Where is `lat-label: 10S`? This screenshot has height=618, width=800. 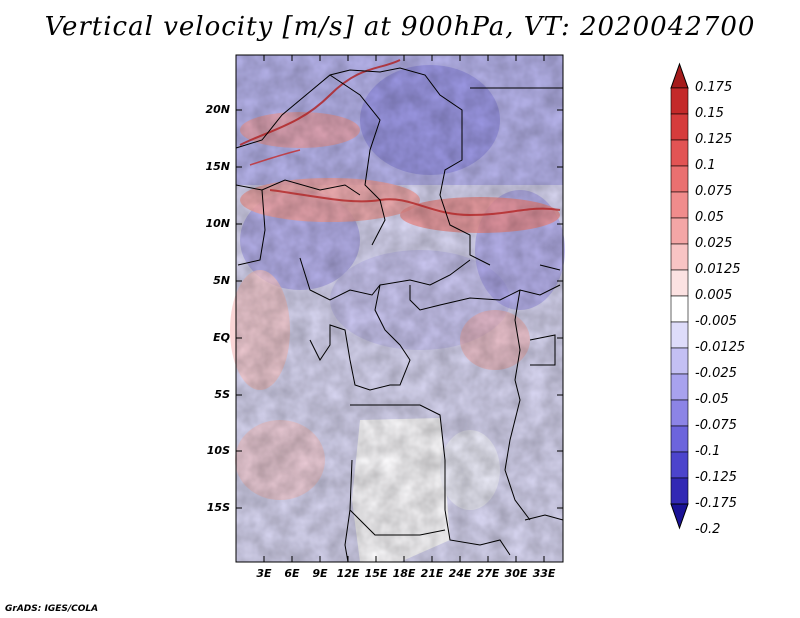 lat-label: 10S is located at coordinates (218, 450).